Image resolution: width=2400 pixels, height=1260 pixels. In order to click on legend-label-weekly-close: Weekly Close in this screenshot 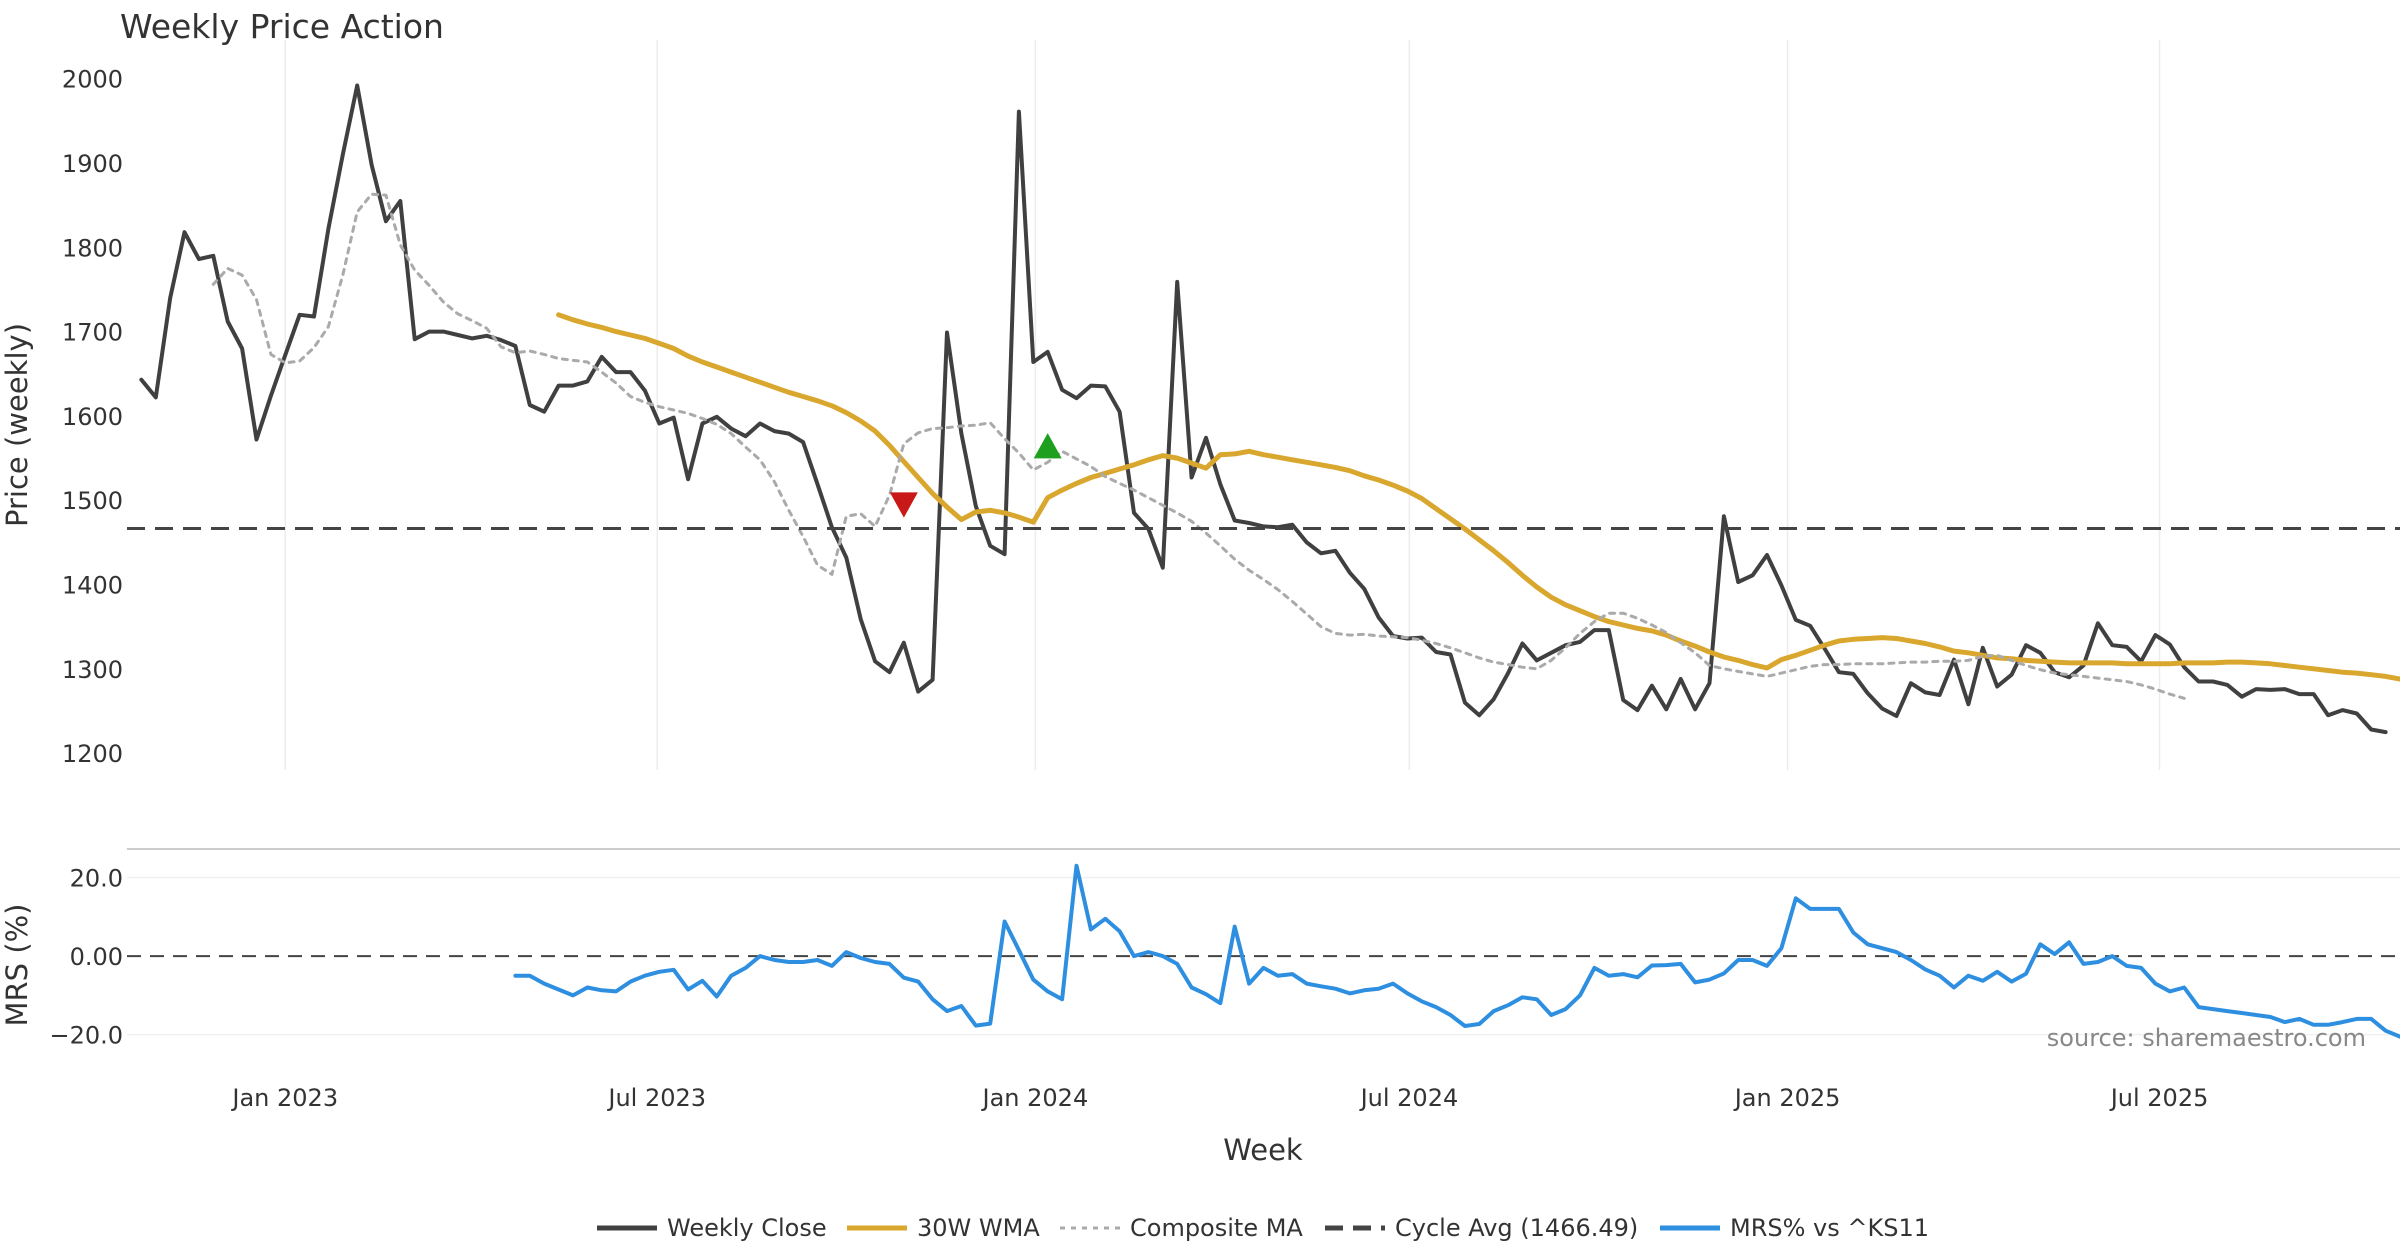, I will do `click(747, 1228)`.